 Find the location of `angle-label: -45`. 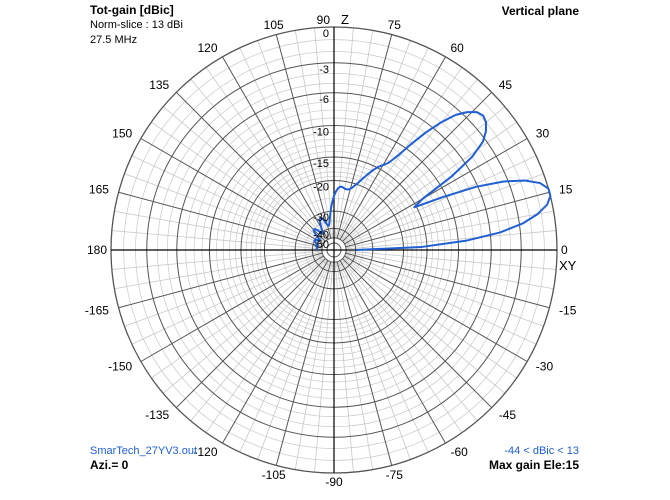

angle-label: -45 is located at coordinates (508, 415).